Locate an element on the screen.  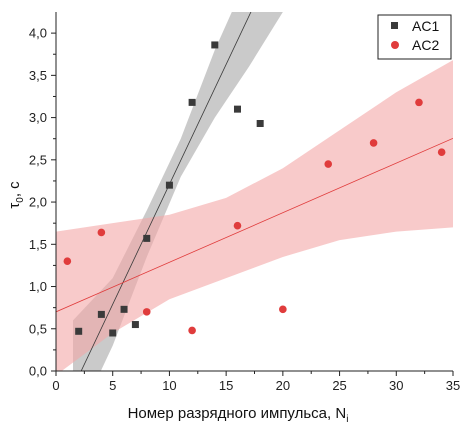
x-axis-label: Номер разрядного импульса, Ni is located at coordinates (238, 415).